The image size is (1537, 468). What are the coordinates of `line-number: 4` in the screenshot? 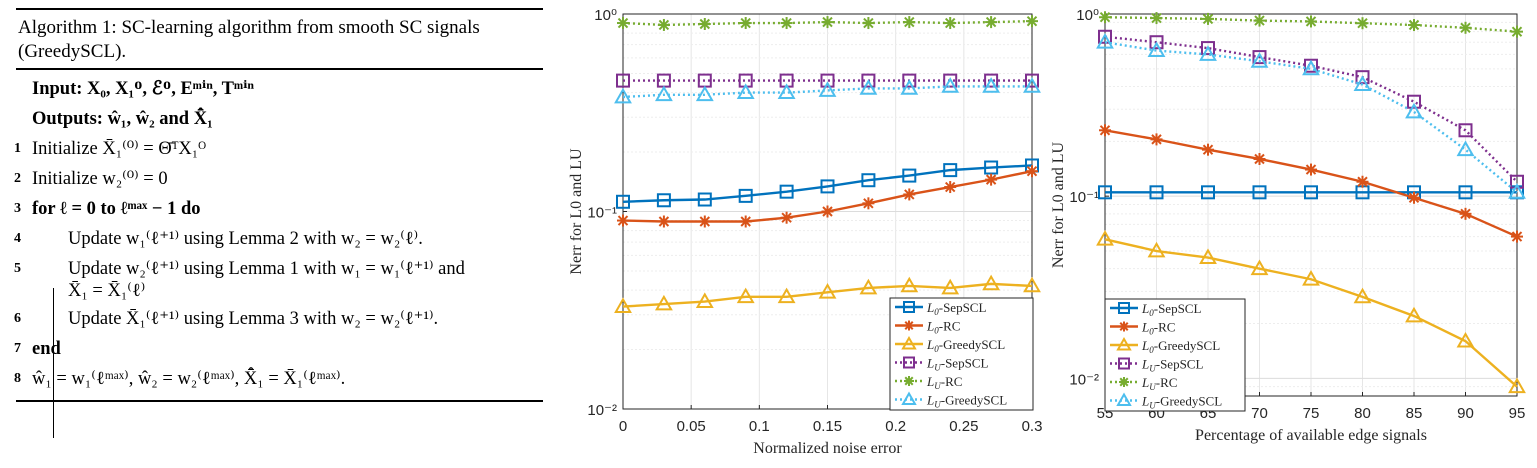 It's located at (17, 238).